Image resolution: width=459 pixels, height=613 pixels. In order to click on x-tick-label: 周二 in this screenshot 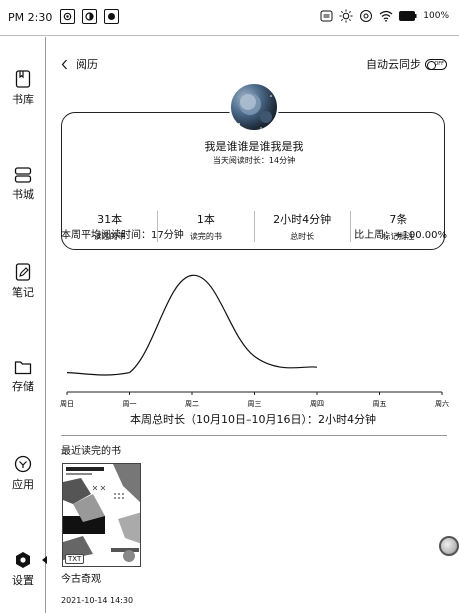, I will do `click(192, 404)`.